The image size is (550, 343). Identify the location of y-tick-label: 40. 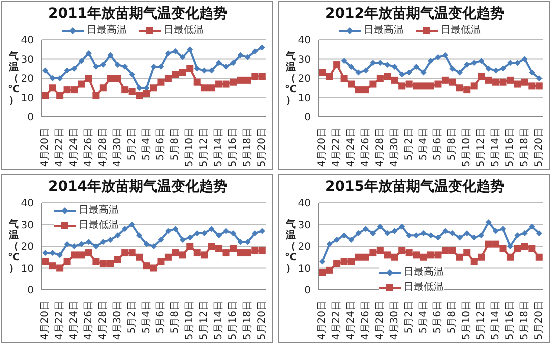
(304, 204).